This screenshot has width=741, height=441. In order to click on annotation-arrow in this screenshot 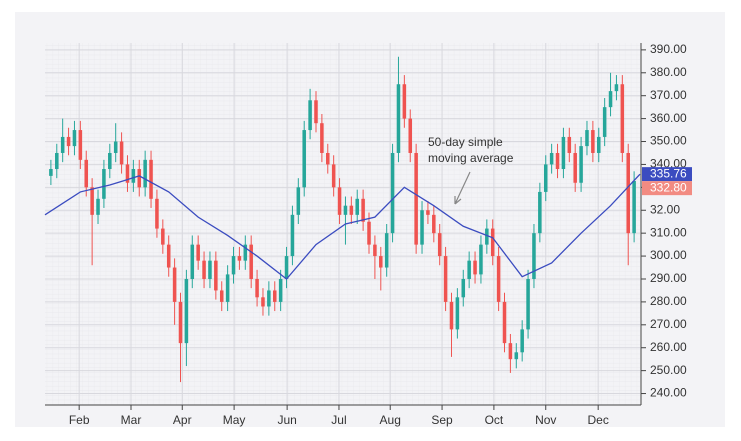, I will do `click(462, 188)`.